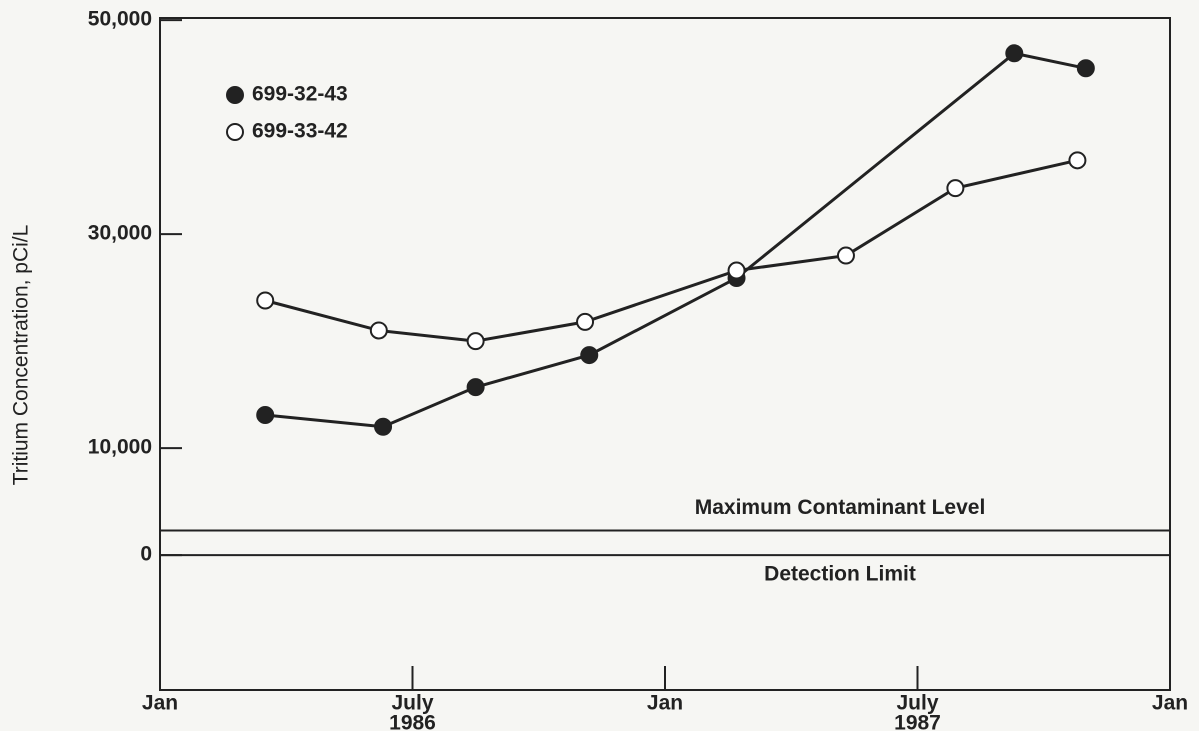 The width and height of the screenshot is (1199, 731). I want to click on reference-label: Maximum Contaminant Level, so click(840, 507).